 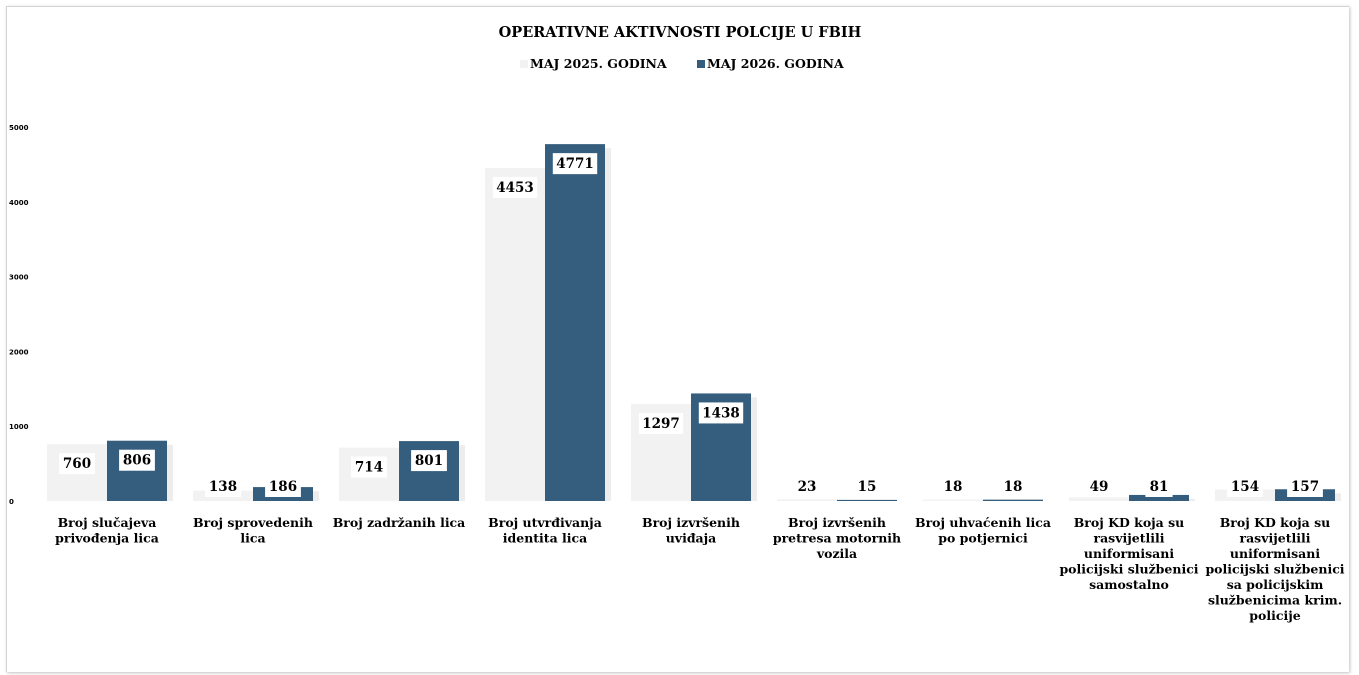 I want to click on x-category-label: Broj sprovedenih lica, so click(x=253, y=530).